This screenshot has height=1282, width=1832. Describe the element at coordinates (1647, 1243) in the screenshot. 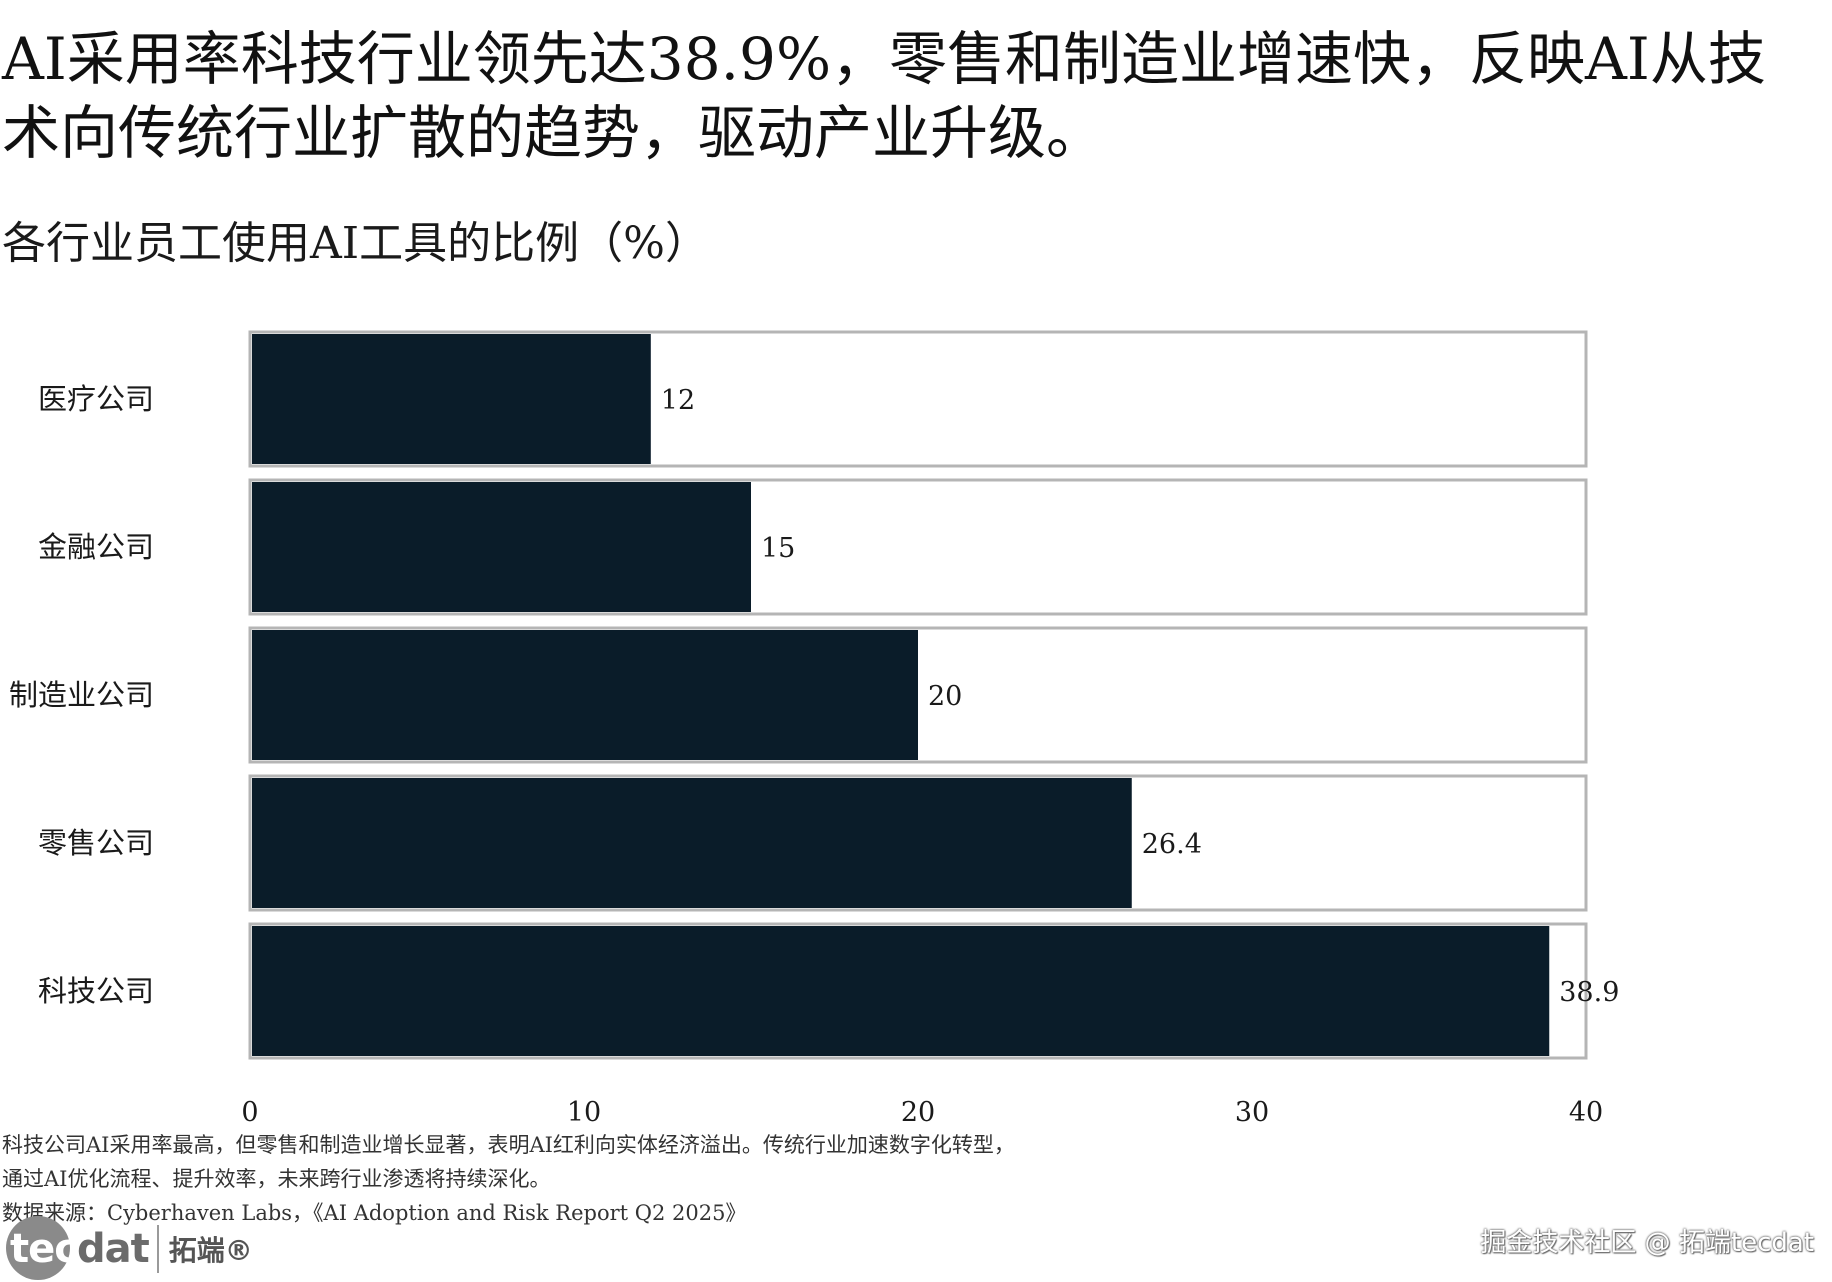

I see `watermark: 掘金技术社区 @ 拓端tecdat` at that location.